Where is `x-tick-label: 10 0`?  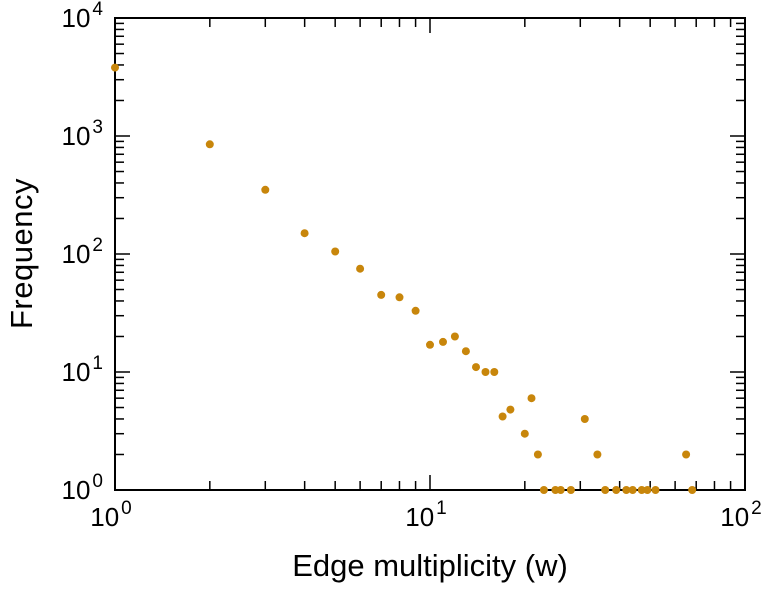
x-tick-label: 10 0 is located at coordinates (111, 515).